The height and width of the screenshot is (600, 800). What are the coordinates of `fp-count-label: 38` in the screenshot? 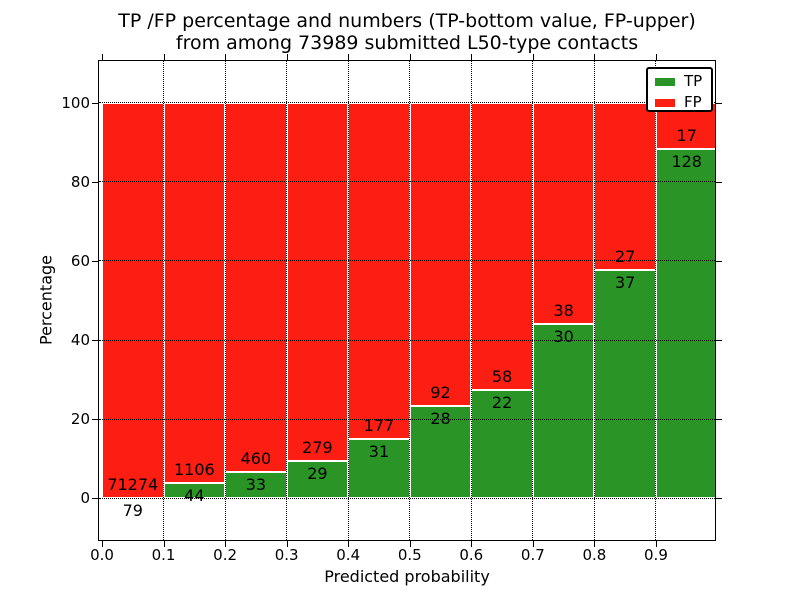 It's located at (563, 310).